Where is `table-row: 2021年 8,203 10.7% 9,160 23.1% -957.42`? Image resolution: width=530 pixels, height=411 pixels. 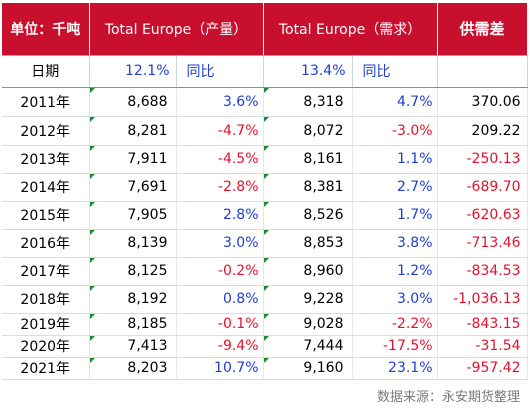 table-row: 2021年 8,203 10.7% 9,160 23.1% -957.42 is located at coordinates (265, 368).